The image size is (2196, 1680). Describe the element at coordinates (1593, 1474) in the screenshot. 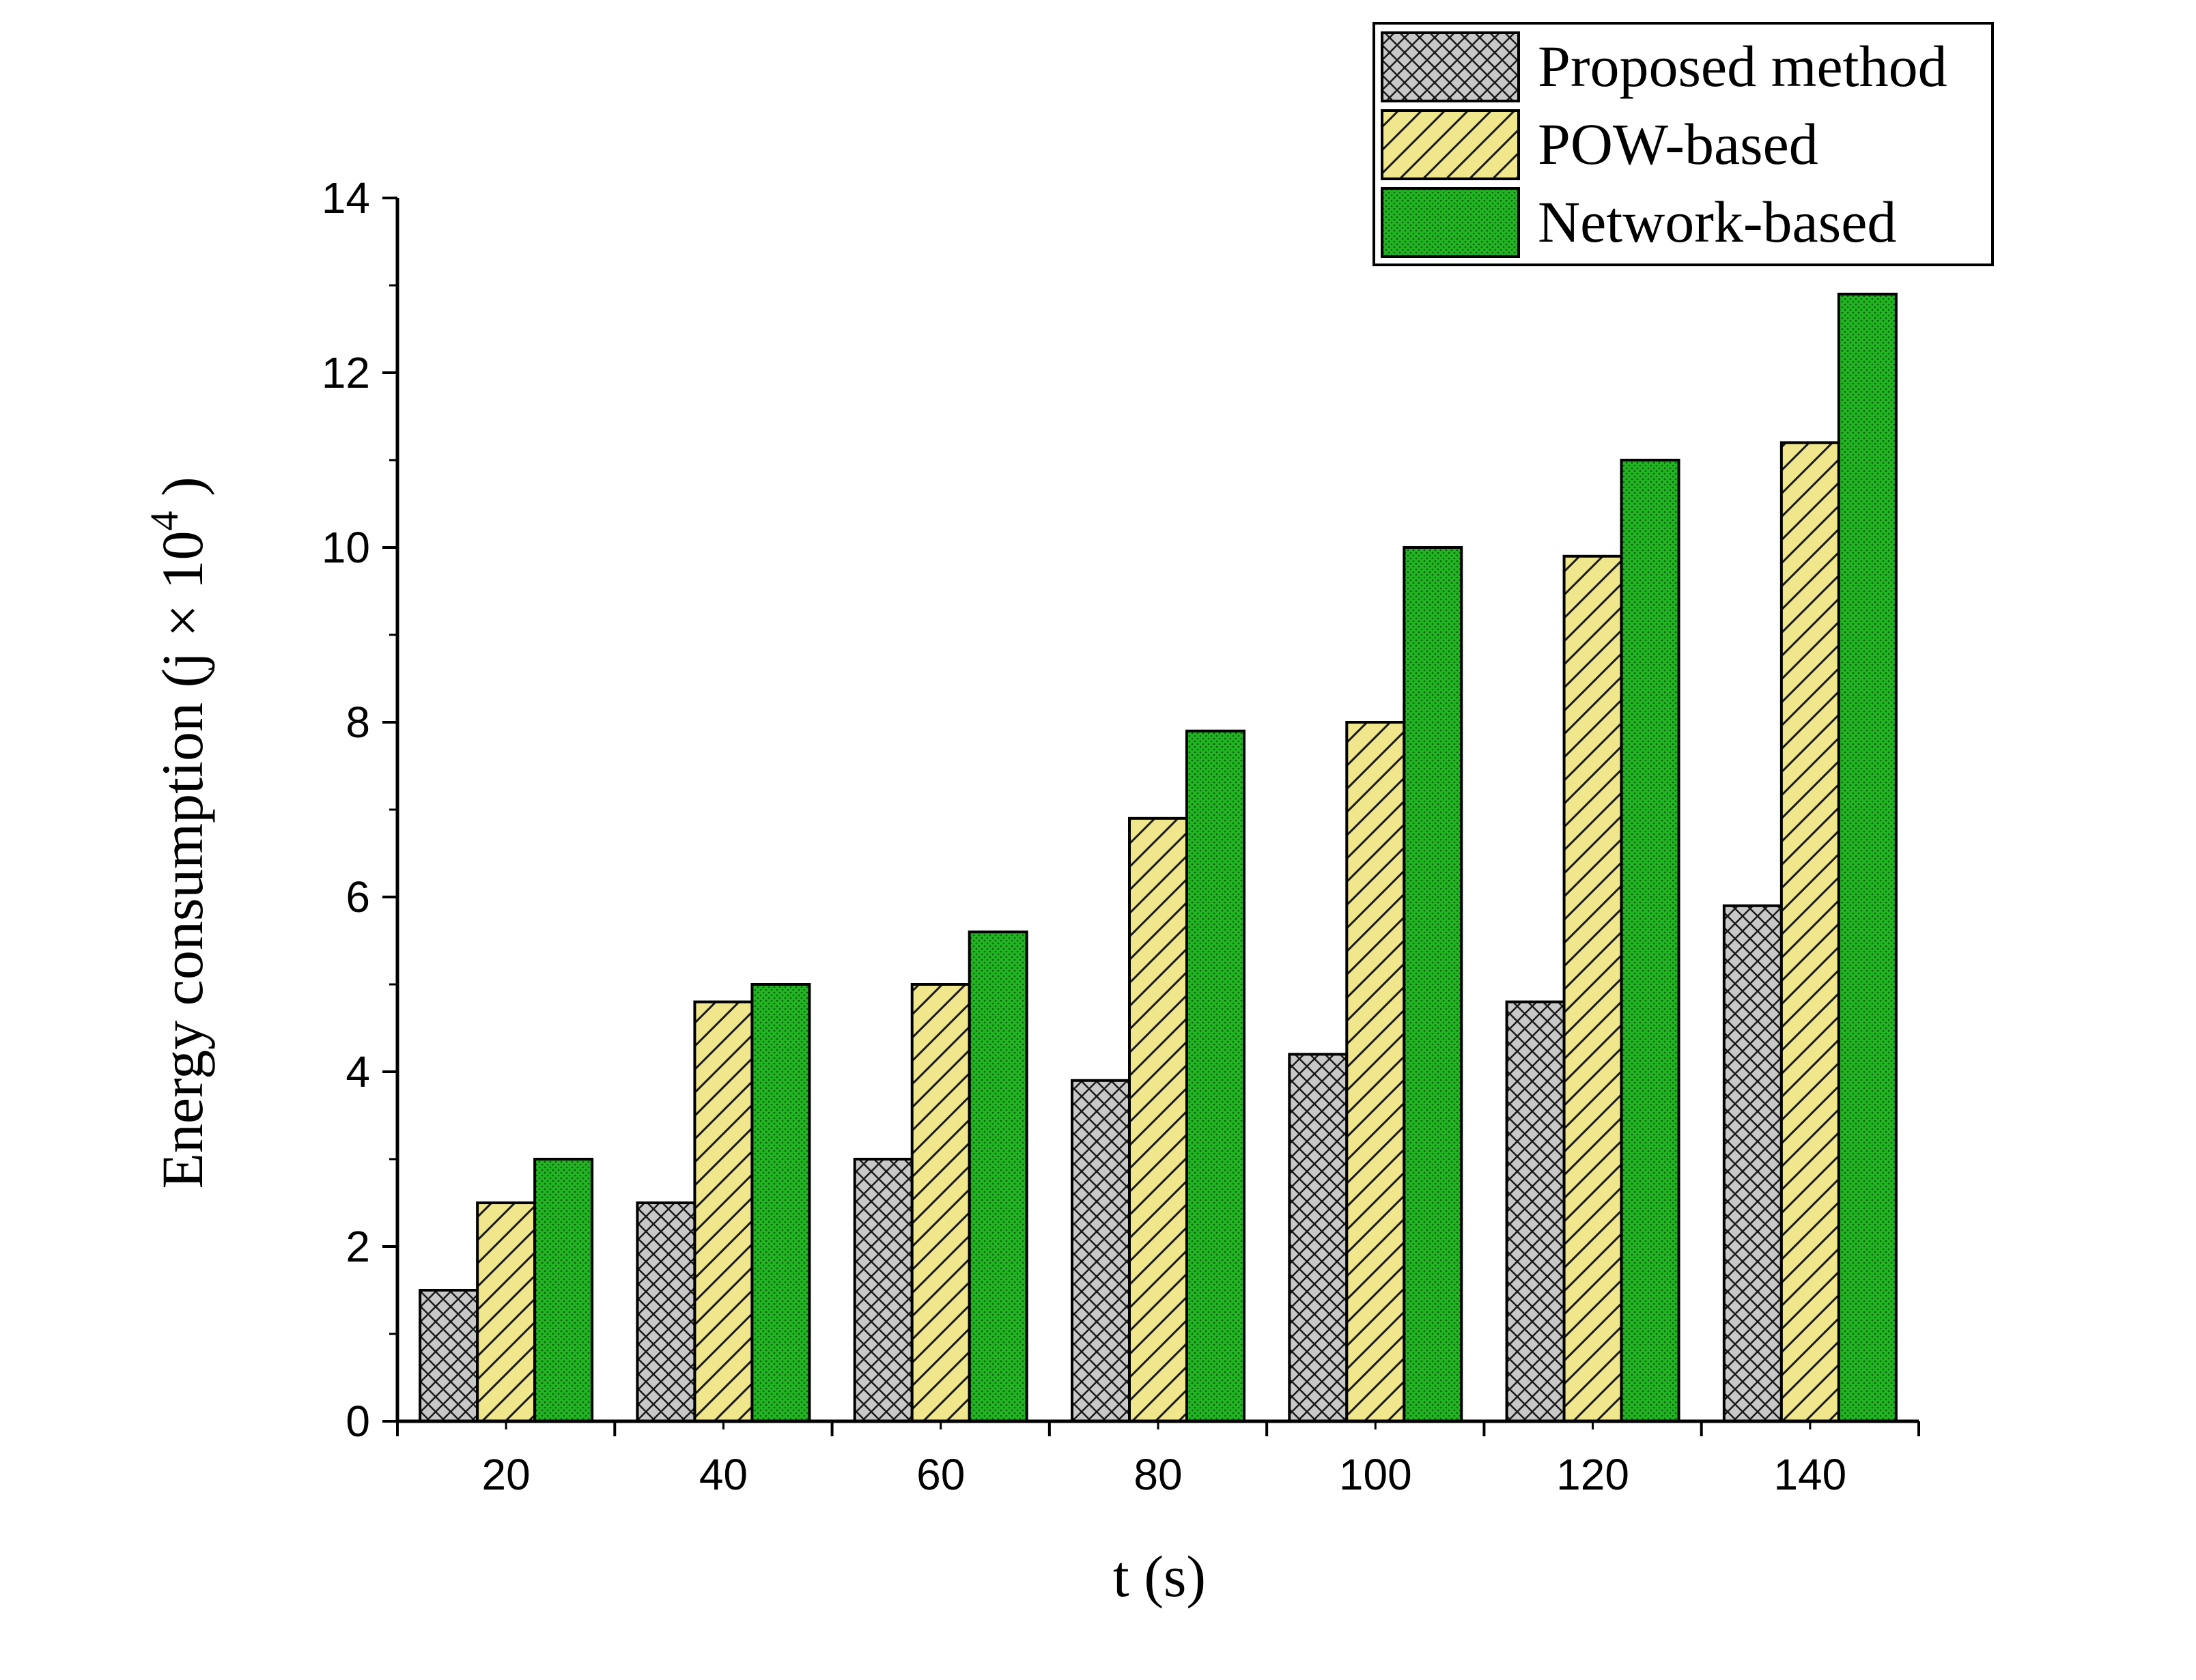

I see `x-tick-label: 120` at that location.